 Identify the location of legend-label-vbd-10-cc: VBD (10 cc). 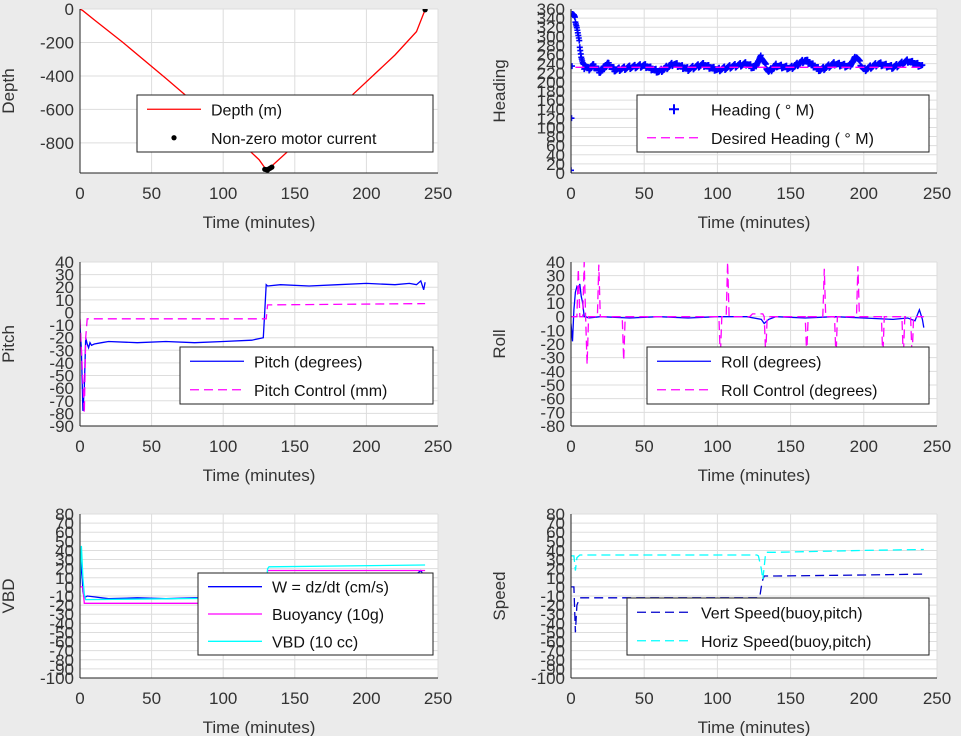
(315, 642).